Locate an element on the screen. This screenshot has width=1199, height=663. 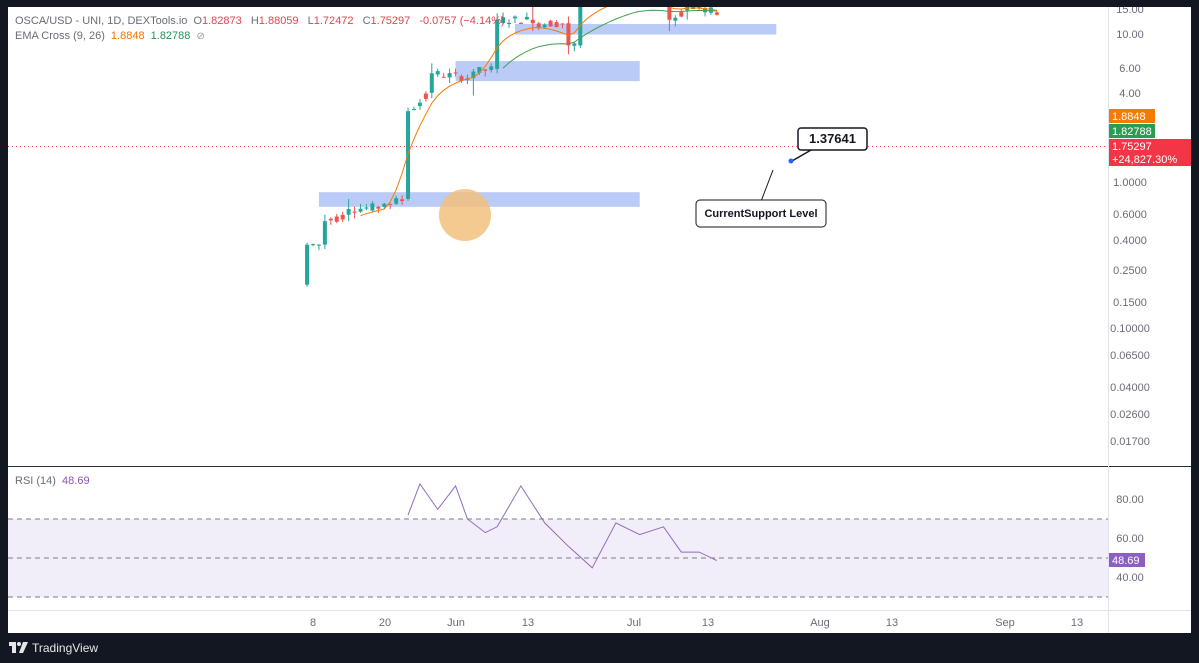
rsi-value-tag-text: 48.69 is located at coordinates (1126, 561).